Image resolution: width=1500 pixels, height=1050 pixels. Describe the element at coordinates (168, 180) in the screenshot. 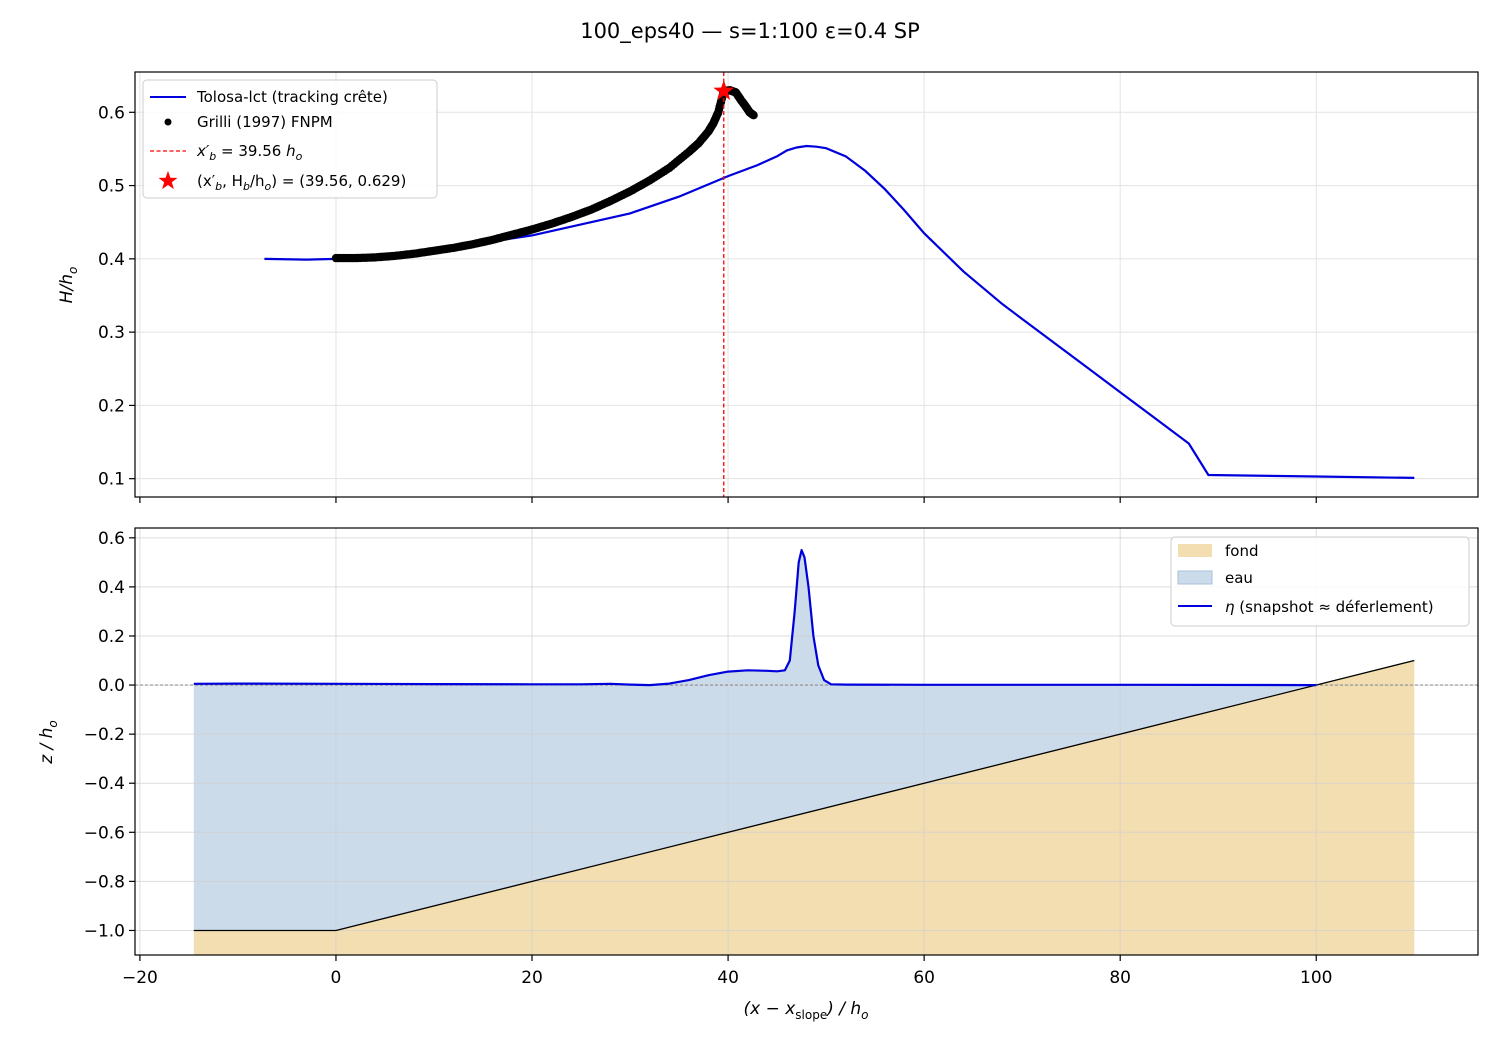

I see `legend-breaking-star` at that location.